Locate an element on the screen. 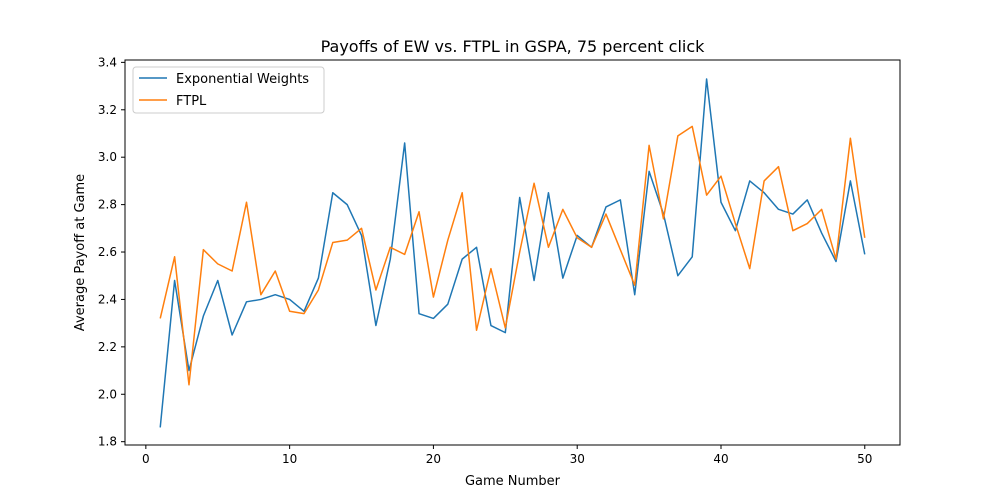 Image resolution: width=1000 pixels, height=500 pixels. legend-label-0: Exponential Weights is located at coordinates (242, 79).